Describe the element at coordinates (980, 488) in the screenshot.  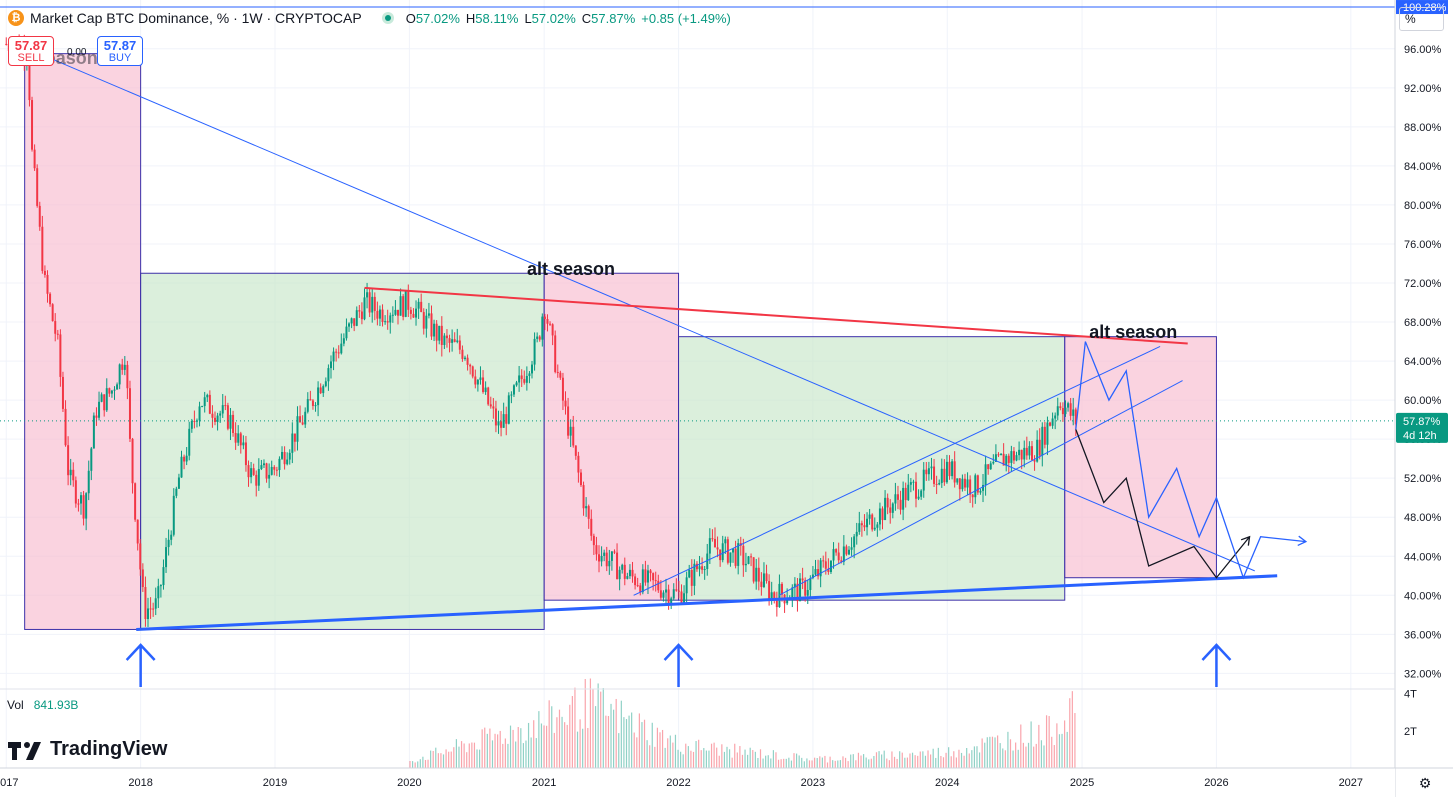
I see `trend-line-channel-lower` at that location.